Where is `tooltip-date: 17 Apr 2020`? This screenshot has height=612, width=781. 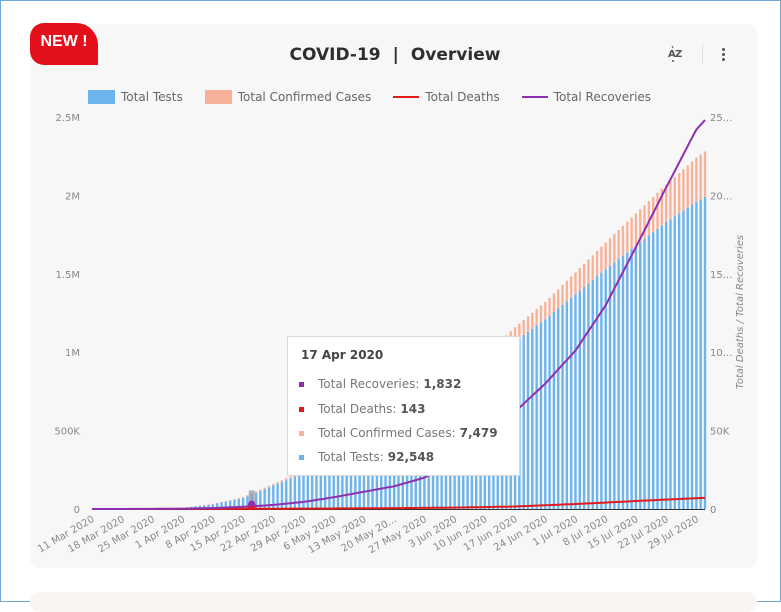
tooltip-date: 17 Apr 2020 is located at coordinates (342, 355).